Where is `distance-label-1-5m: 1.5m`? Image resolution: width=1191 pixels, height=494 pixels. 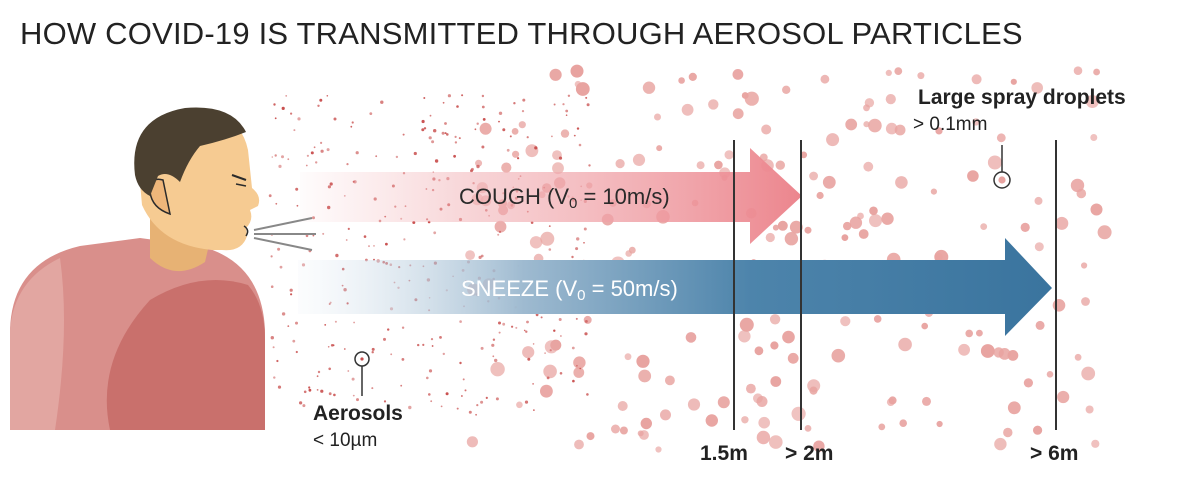
distance-label-1-5m: 1.5m is located at coordinates (724, 453).